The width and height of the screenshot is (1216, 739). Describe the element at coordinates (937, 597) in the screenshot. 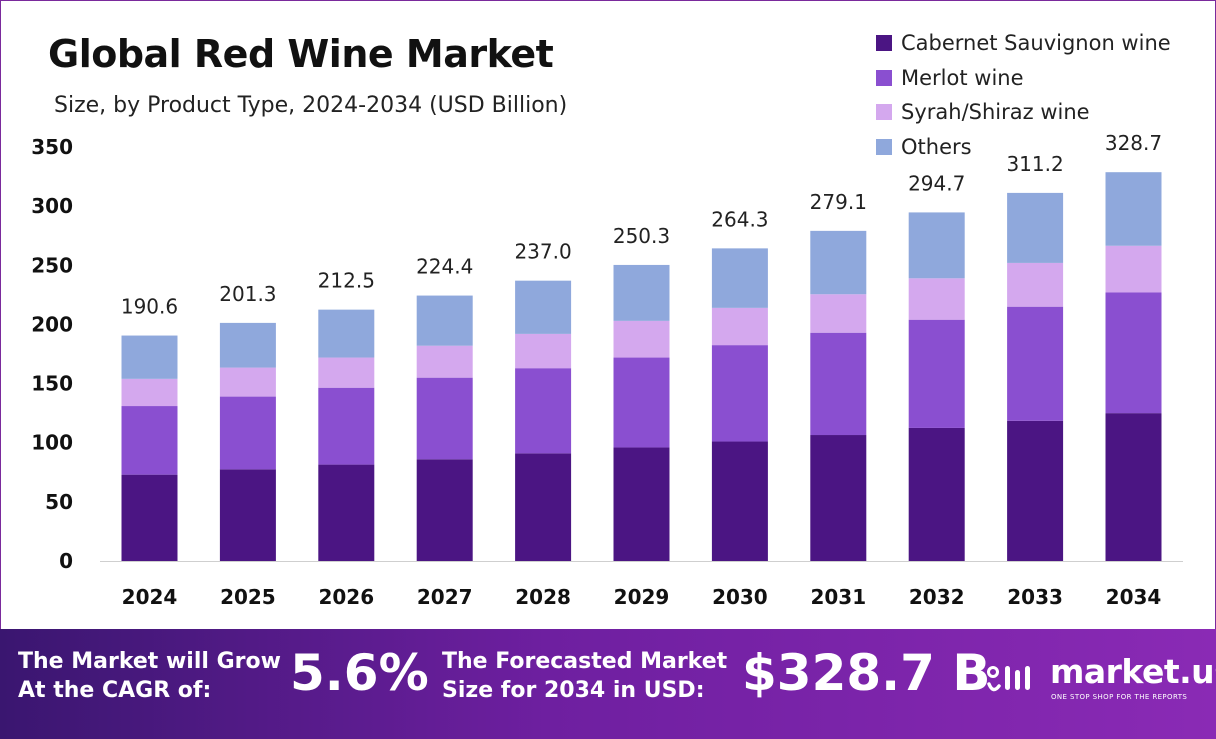

I see `x-tick-label: 2032` at that location.